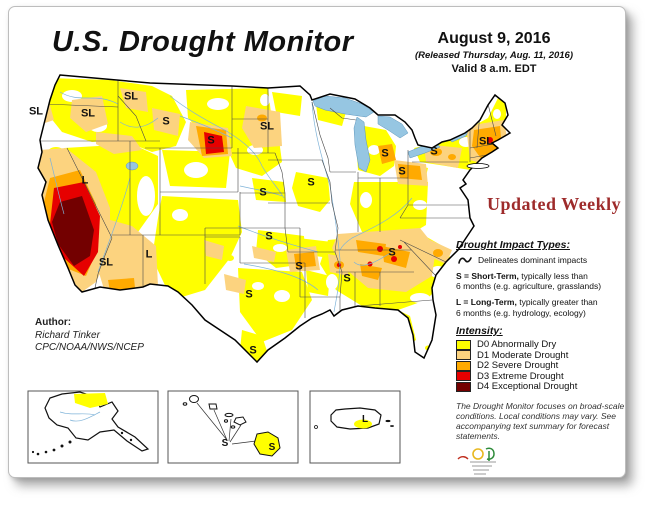 Image resolution: width=647 pixels, height=512 pixels. I want to click on impact-label-new-england: SL, so click(486, 141).